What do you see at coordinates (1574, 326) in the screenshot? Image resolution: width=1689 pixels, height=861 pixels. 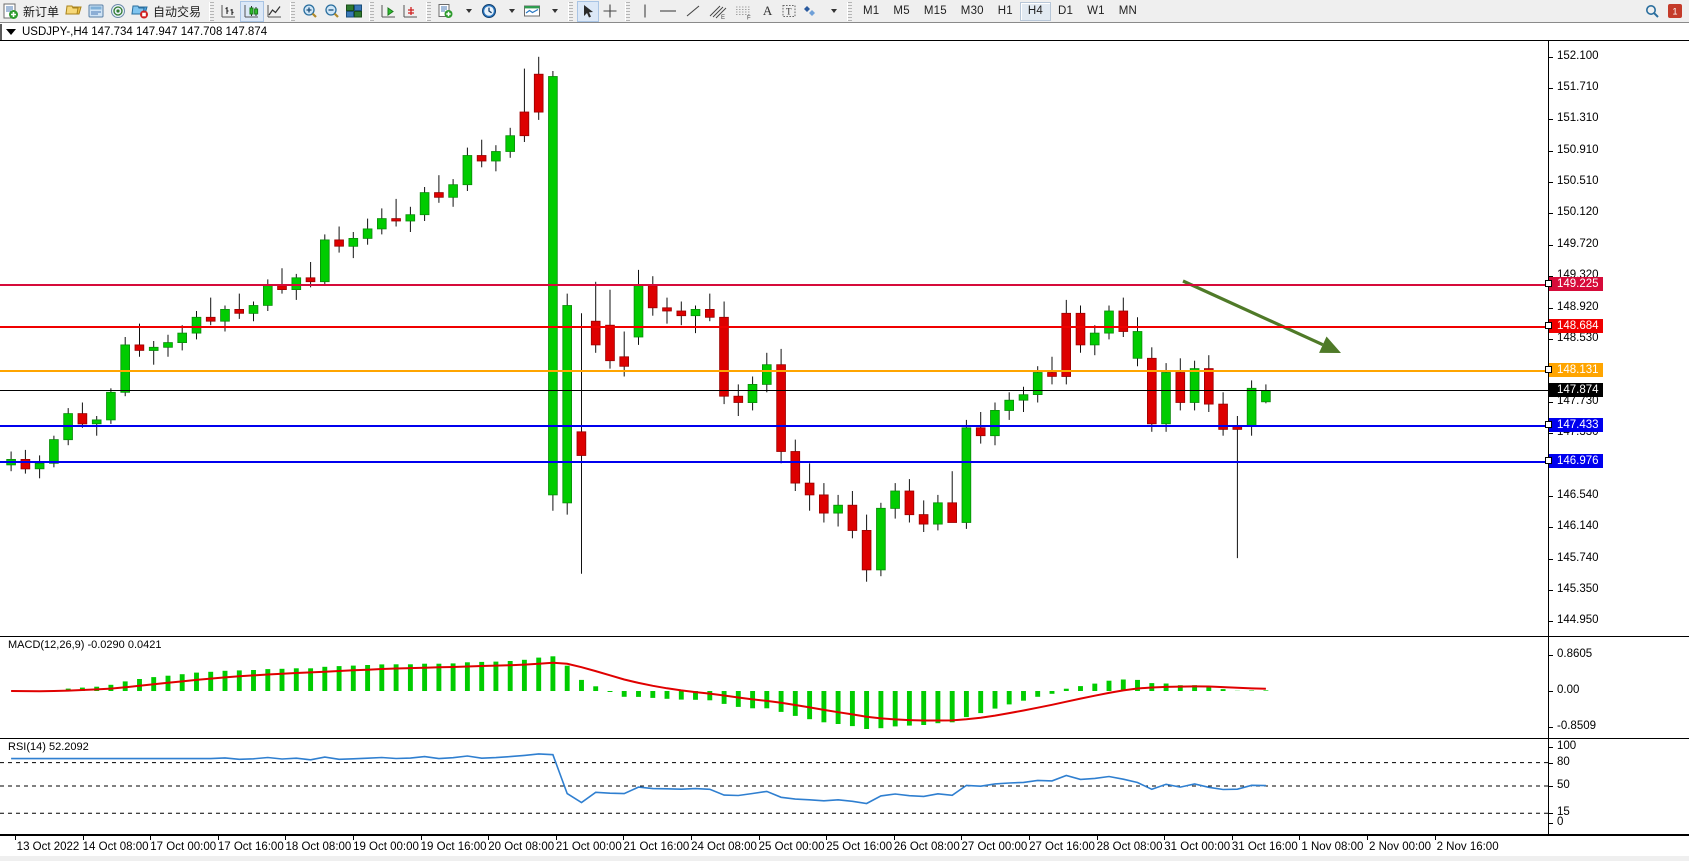 I see `level-badge-1: 148.684` at bounding box center [1574, 326].